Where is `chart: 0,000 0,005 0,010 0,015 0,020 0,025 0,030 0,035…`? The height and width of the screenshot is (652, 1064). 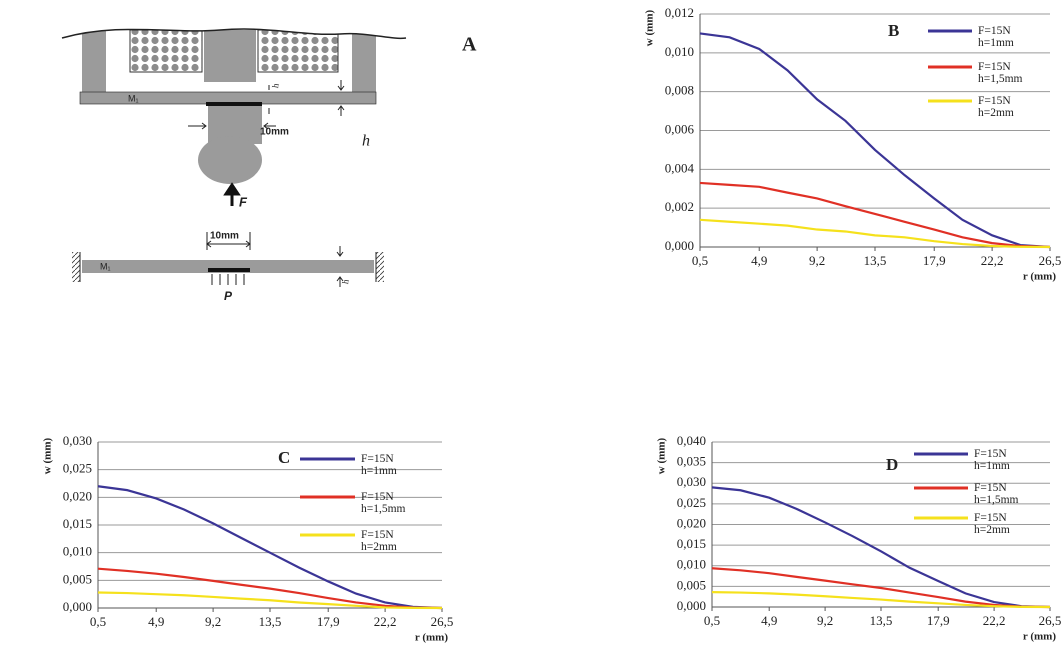 chart: 0,000 0,005 0,010 0,015 0,020 0,025 0,030 0,035… is located at coordinates (859, 538).